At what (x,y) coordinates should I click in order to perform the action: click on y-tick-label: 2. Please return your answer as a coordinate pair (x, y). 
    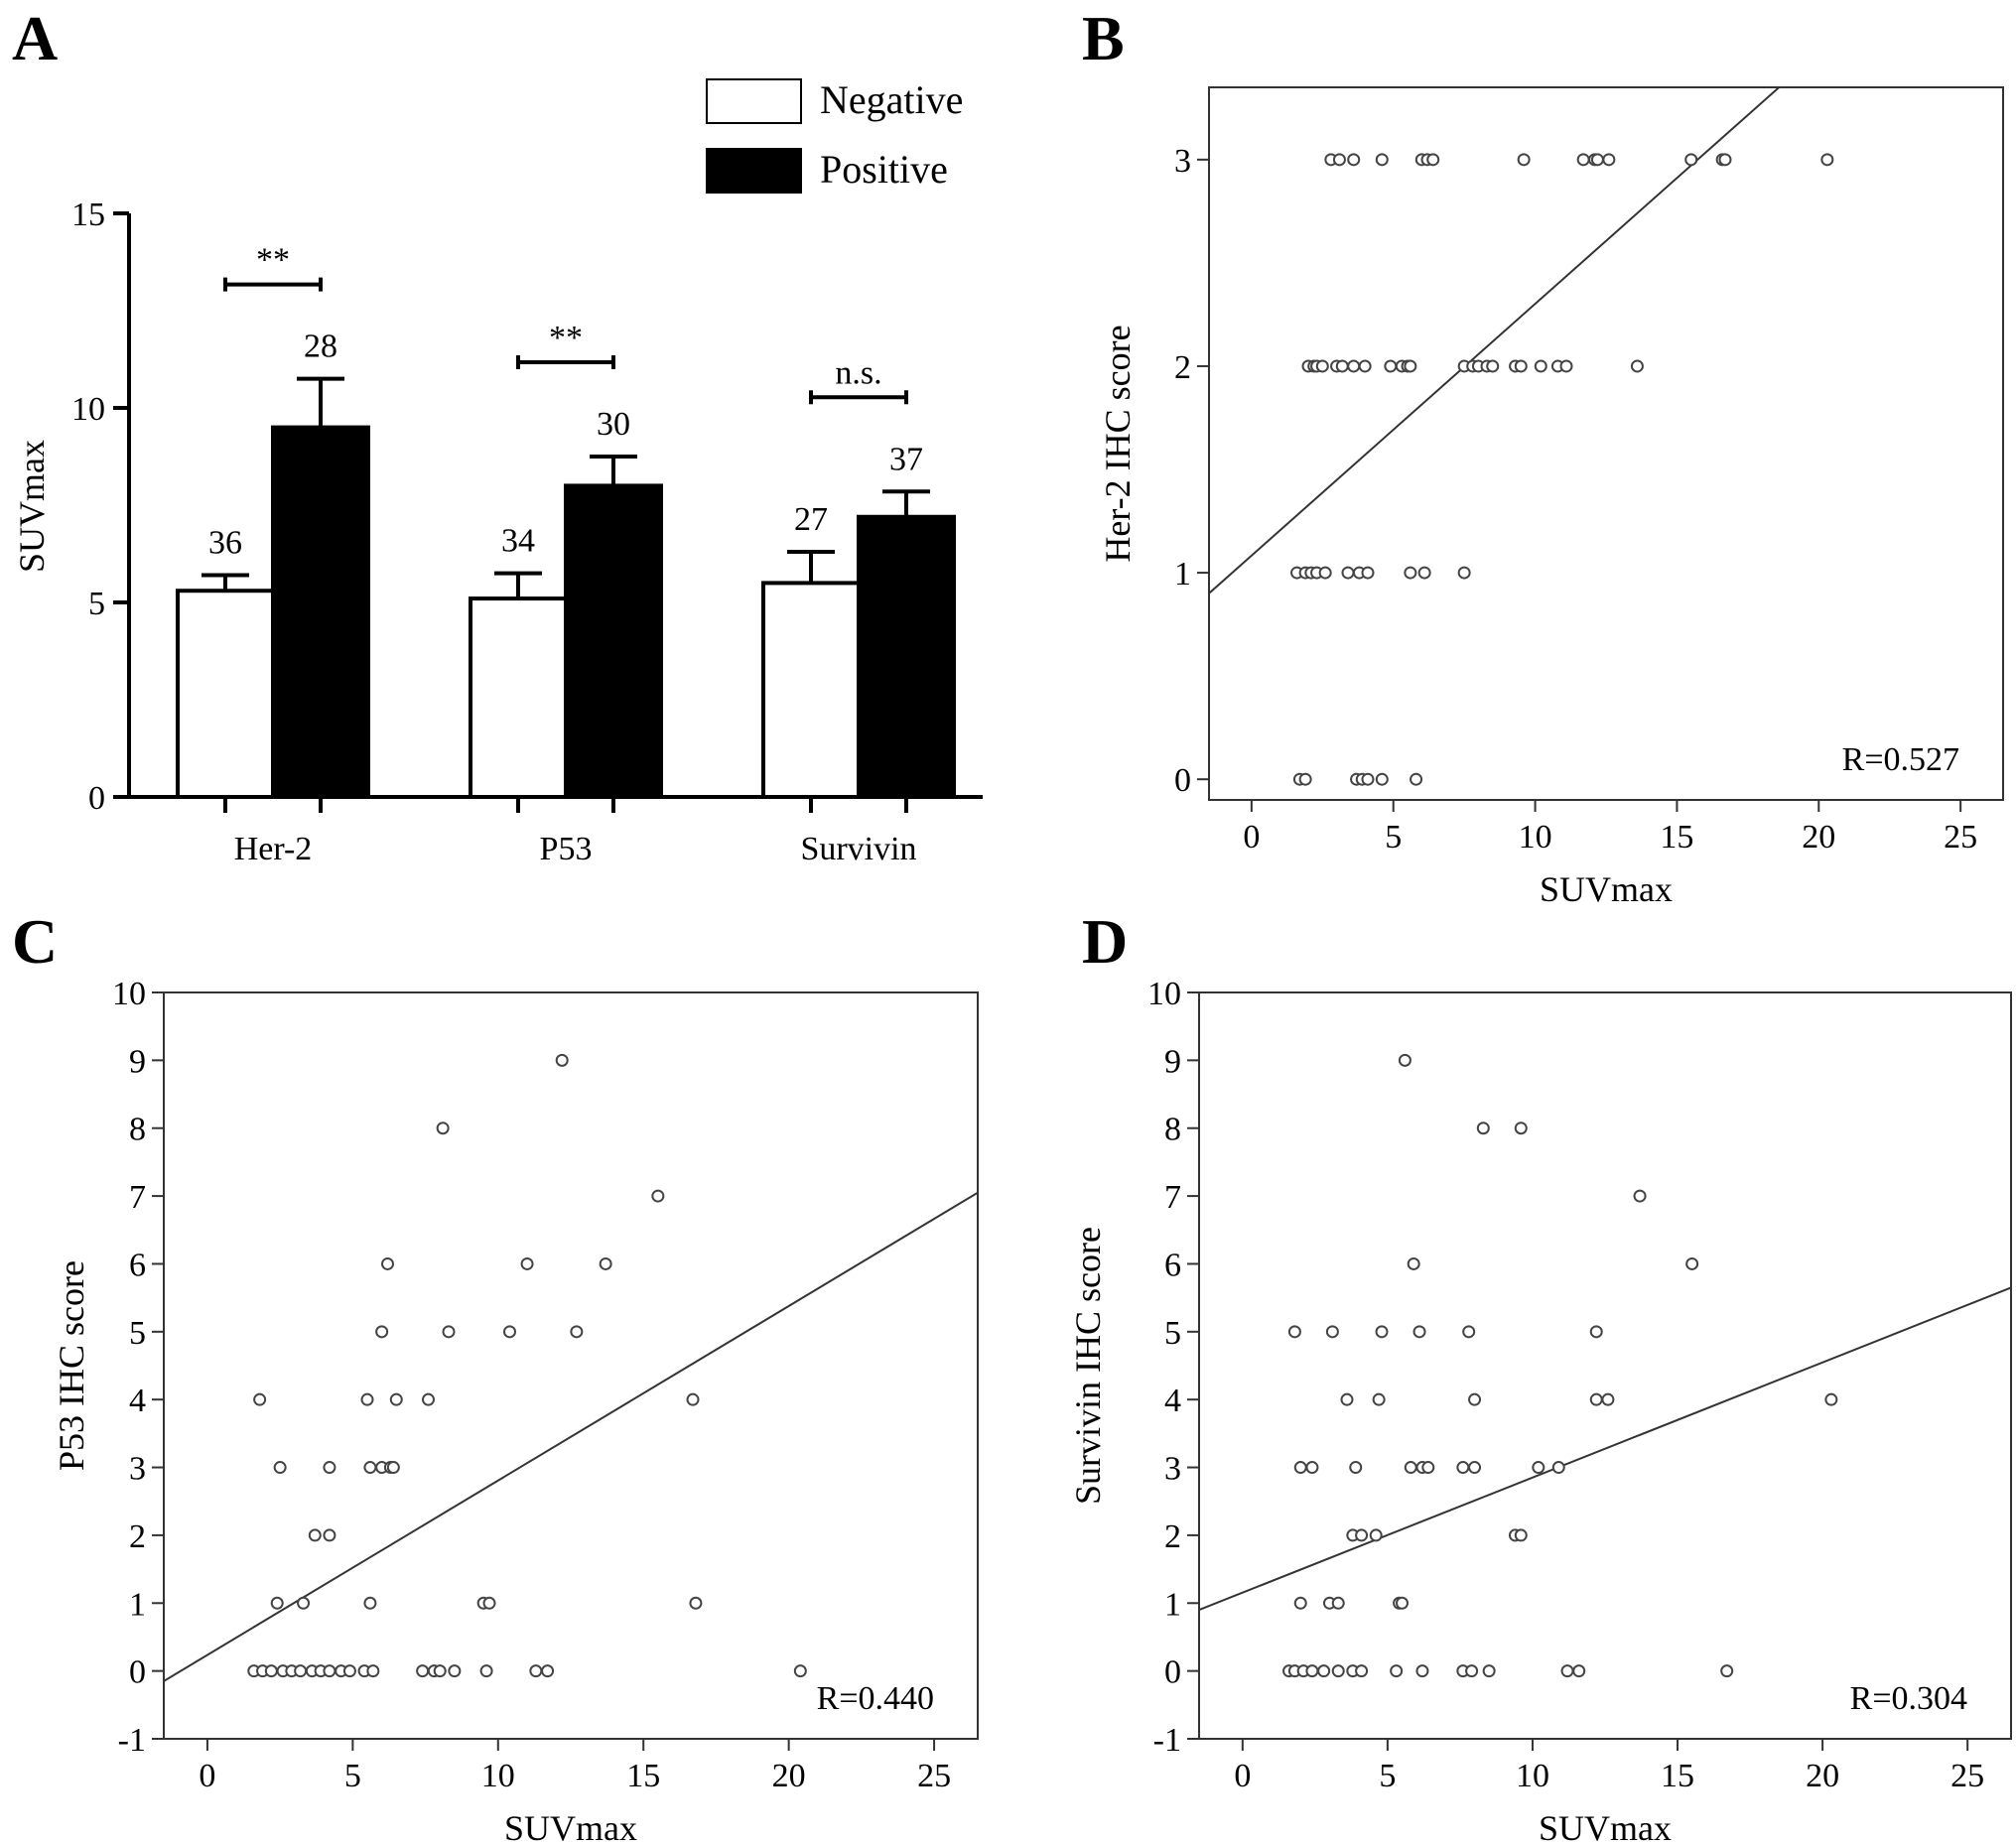
    Looking at the image, I should click on (1173, 1536).